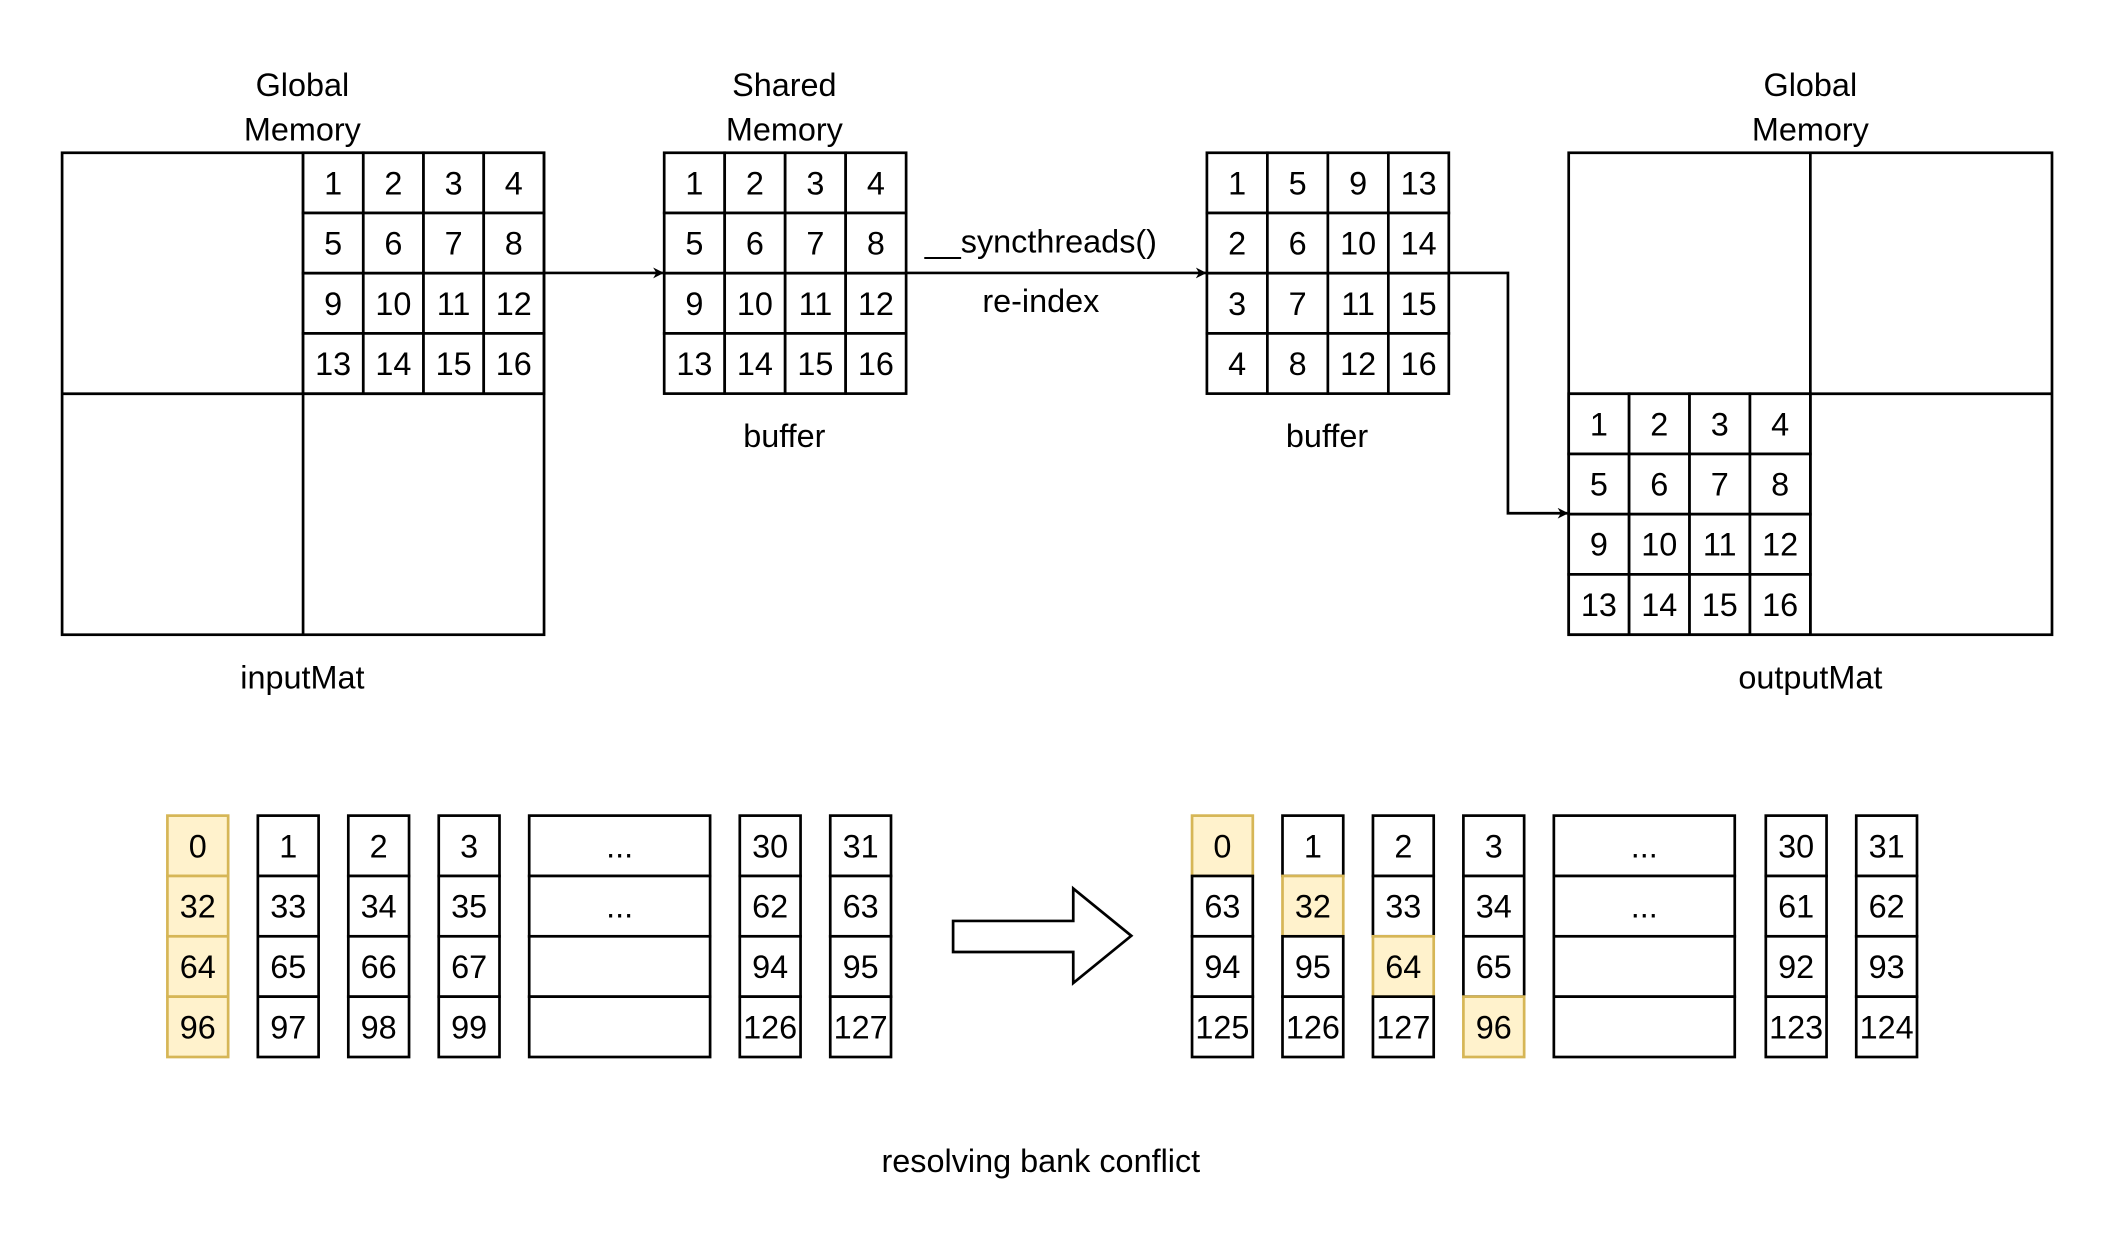 This screenshot has width=2106, height=1260. I want to click on input-tile-cell-value: 4, so click(514, 183).